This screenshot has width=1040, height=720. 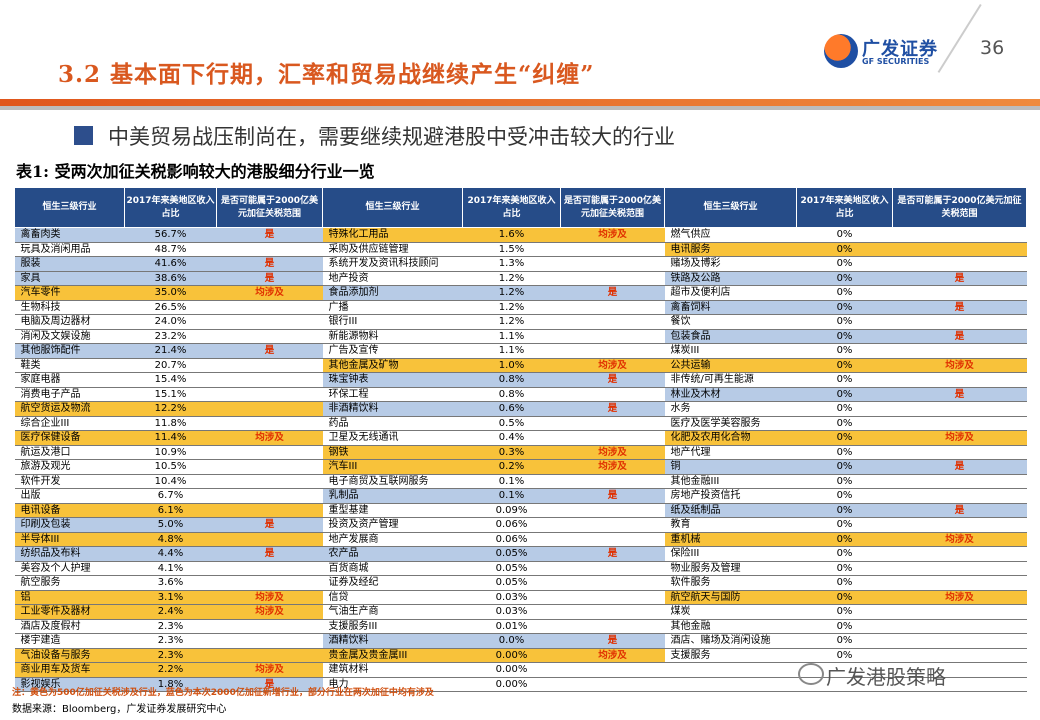 I want to click on table-row: 酒店及度假村 2.3% 支援服务III 0.01% 其他金融 0%, so click(x=520, y=626).